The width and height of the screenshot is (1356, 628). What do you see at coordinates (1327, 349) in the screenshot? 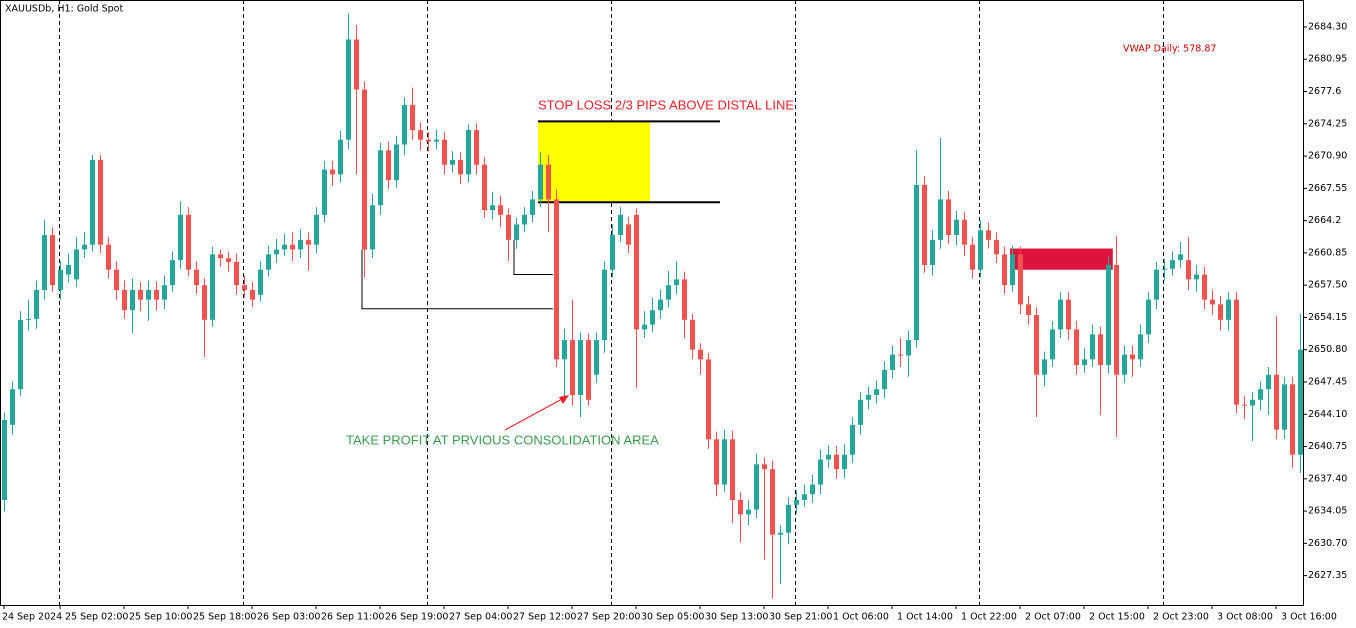
I see `y-tick-label: 2650.80` at bounding box center [1327, 349].